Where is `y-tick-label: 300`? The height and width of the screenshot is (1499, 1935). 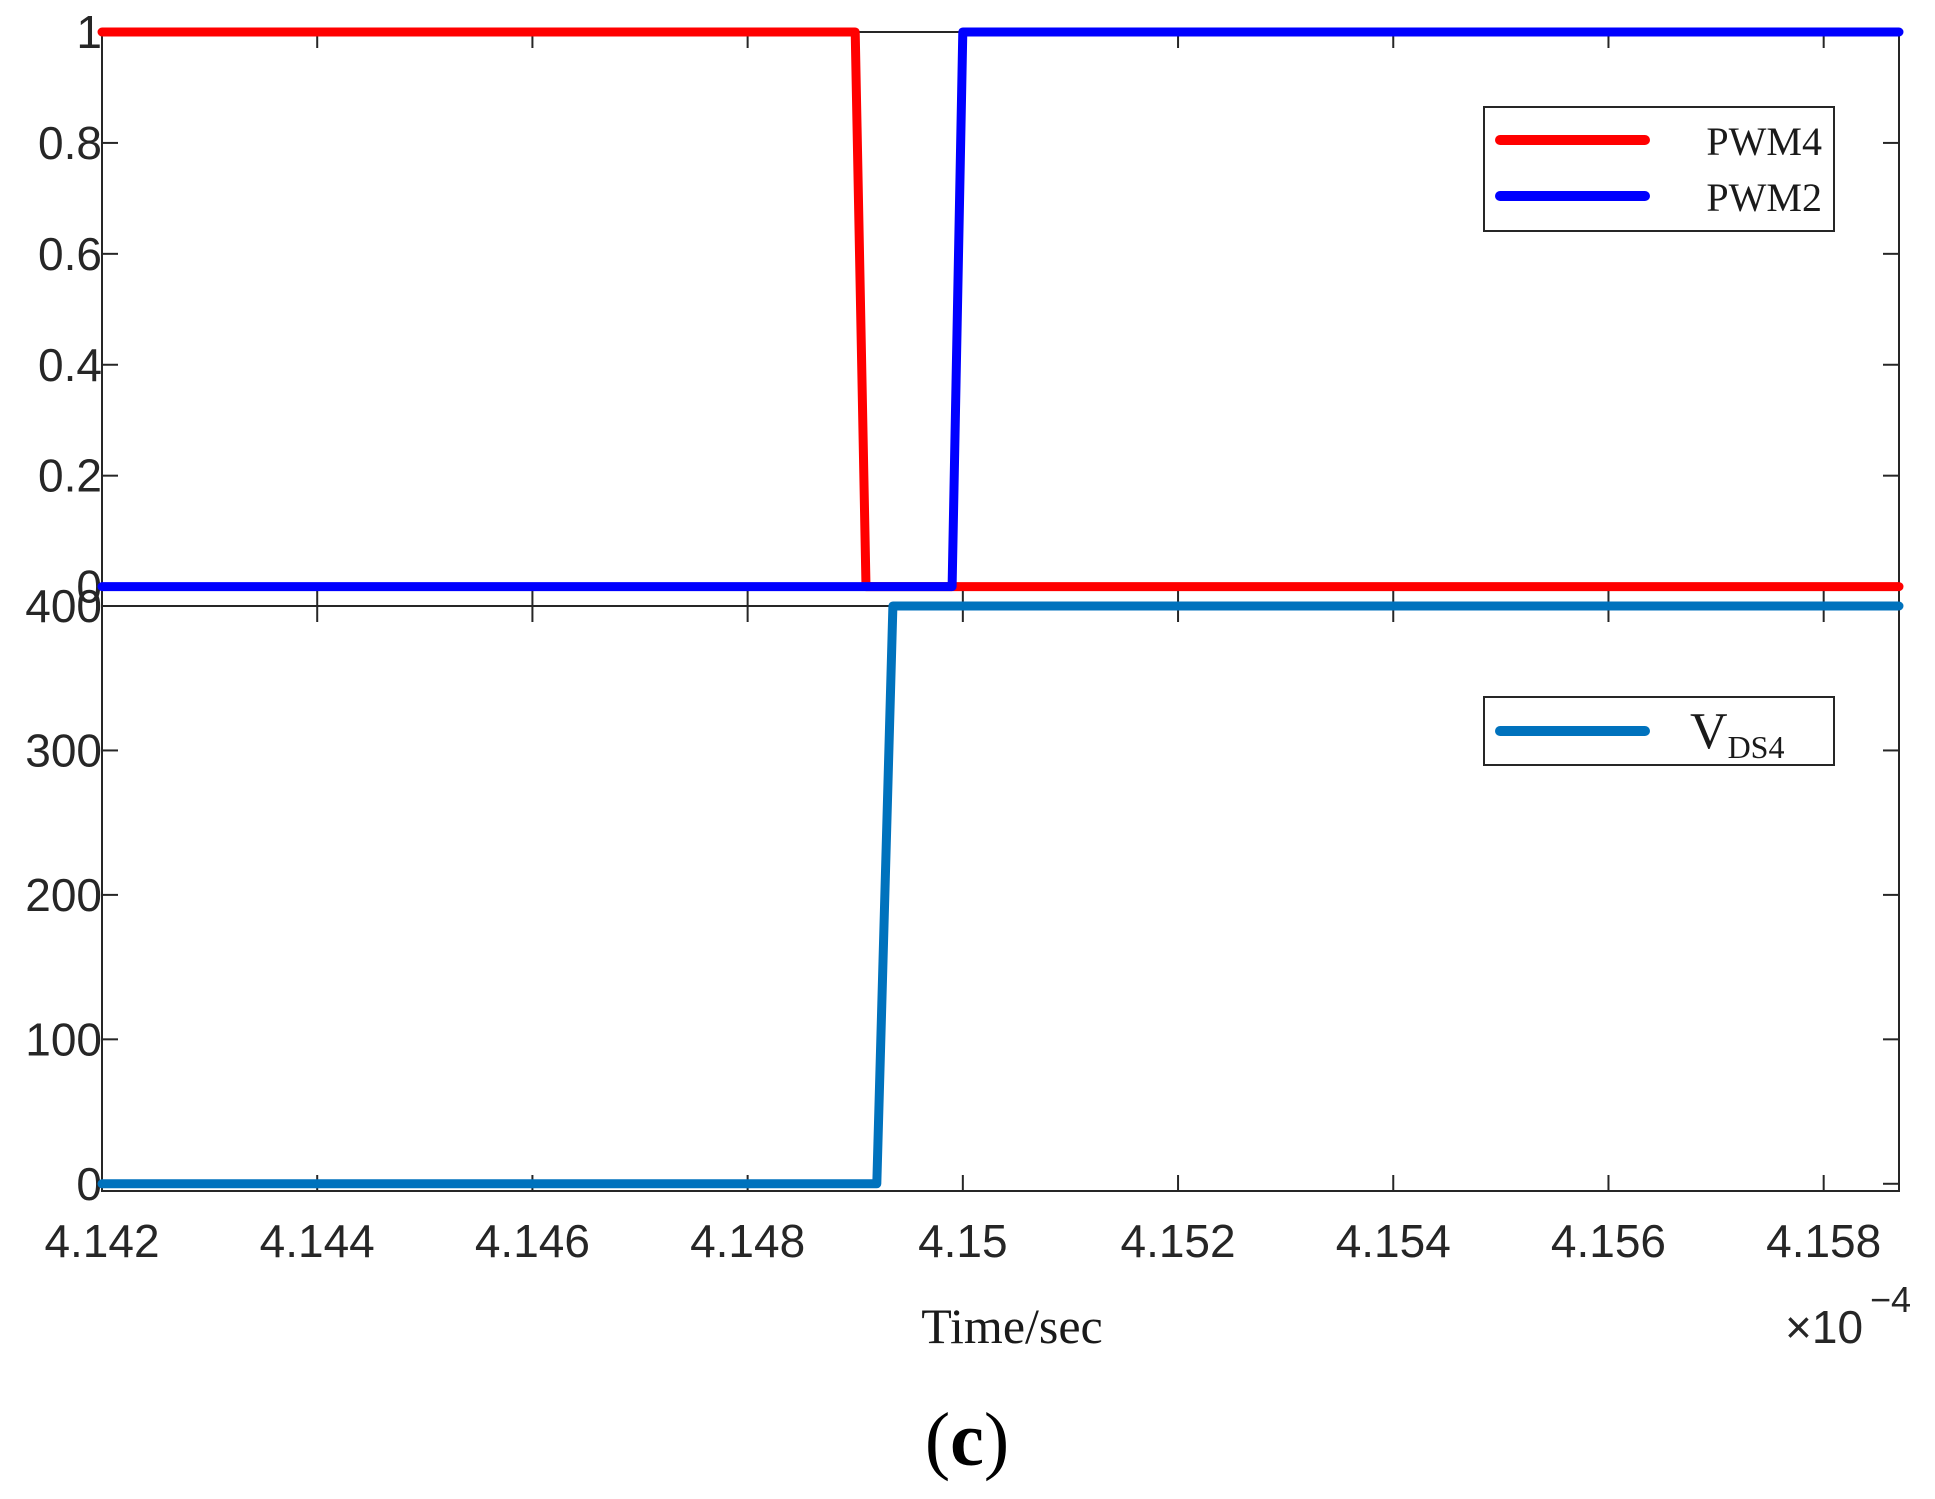
y-tick-label: 300 is located at coordinates (63, 750).